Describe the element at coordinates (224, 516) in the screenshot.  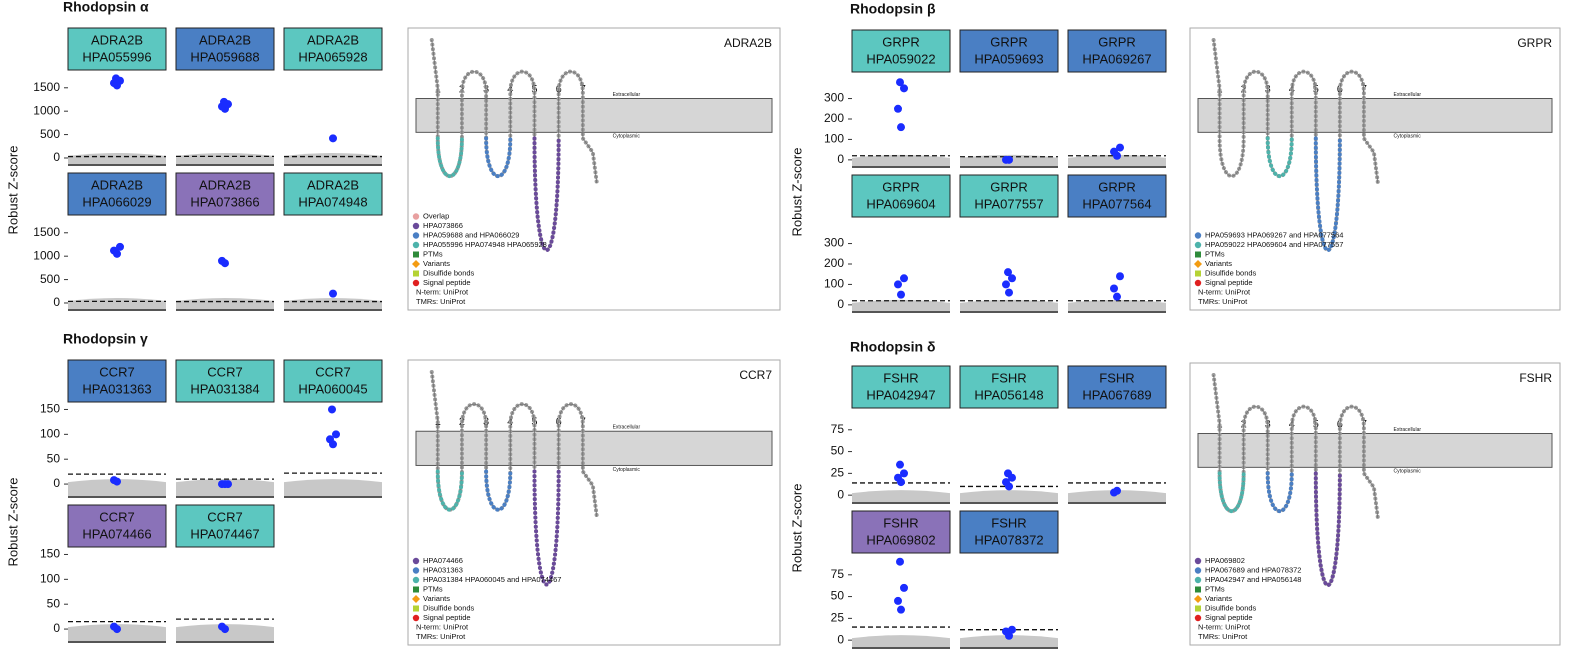
I see `gene-label: CCR7` at that location.